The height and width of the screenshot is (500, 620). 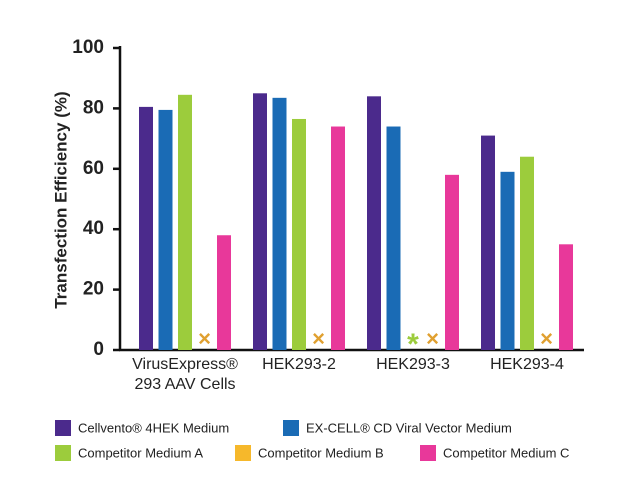 I want to click on x-tick-label: HEK293-3, so click(x=413, y=364).